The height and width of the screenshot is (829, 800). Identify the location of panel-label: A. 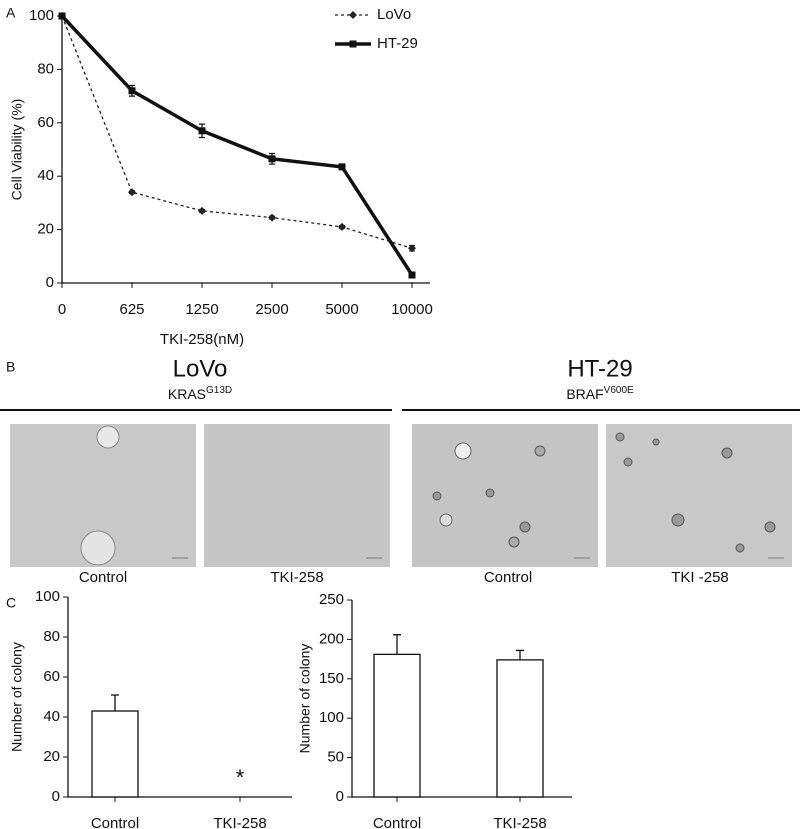
(11, 13).